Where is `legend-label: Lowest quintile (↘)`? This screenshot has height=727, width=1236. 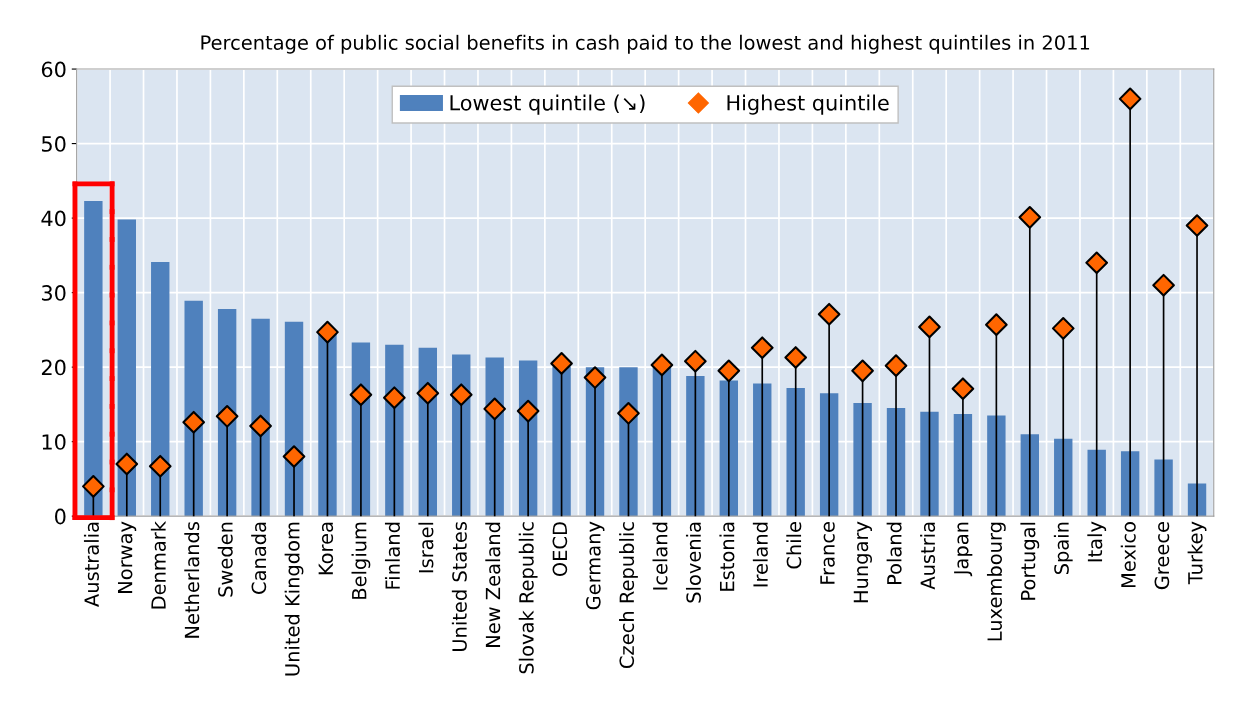
legend-label: Lowest quintile (↘) is located at coordinates (547, 104).